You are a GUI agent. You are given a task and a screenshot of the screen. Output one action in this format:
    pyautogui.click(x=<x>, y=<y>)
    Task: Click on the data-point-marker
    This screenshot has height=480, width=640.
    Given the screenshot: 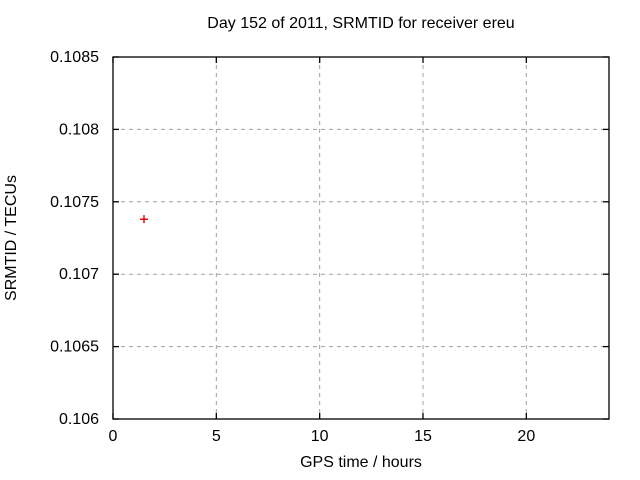 What is the action you would take?
    pyautogui.click(x=144, y=219)
    